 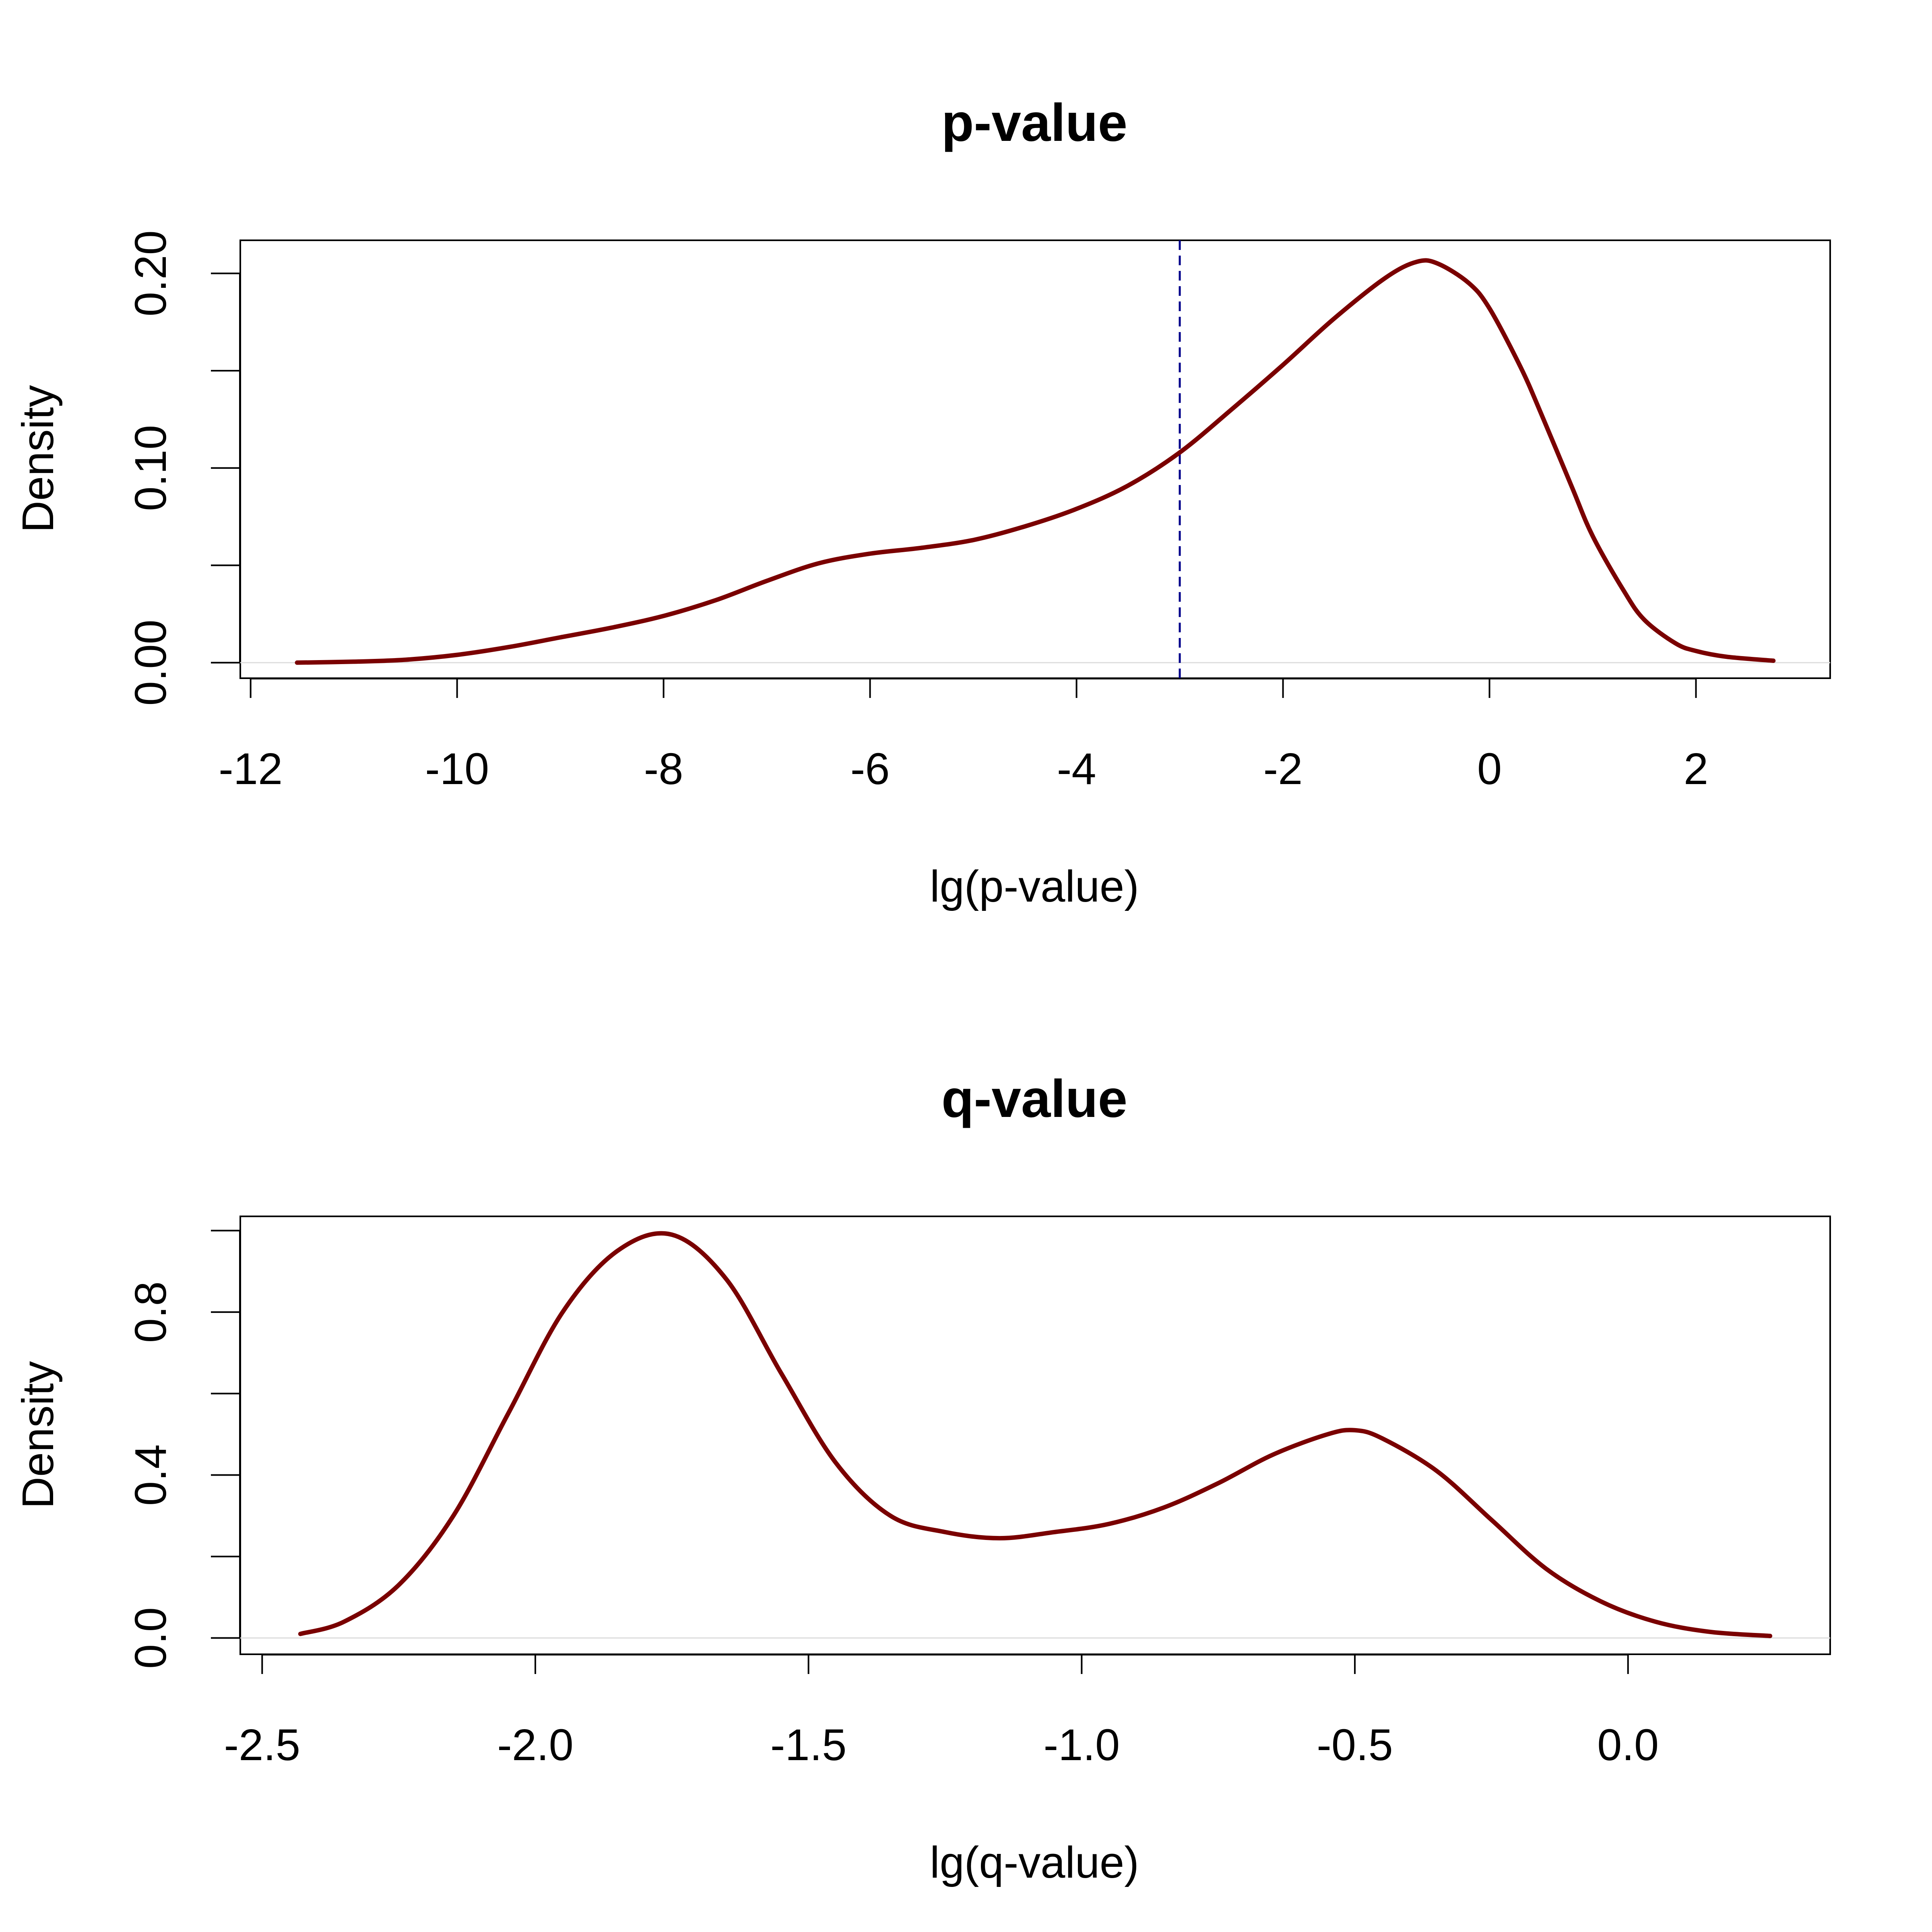 I want to click on y-tick-label: 0.4, so click(x=150, y=1475).